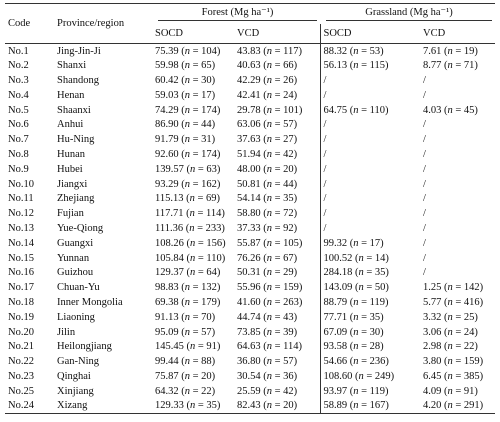 The image size is (500, 422). What do you see at coordinates (18, 169) in the screenshot?
I see `label-cell: No.9` at bounding box center [18, 169].